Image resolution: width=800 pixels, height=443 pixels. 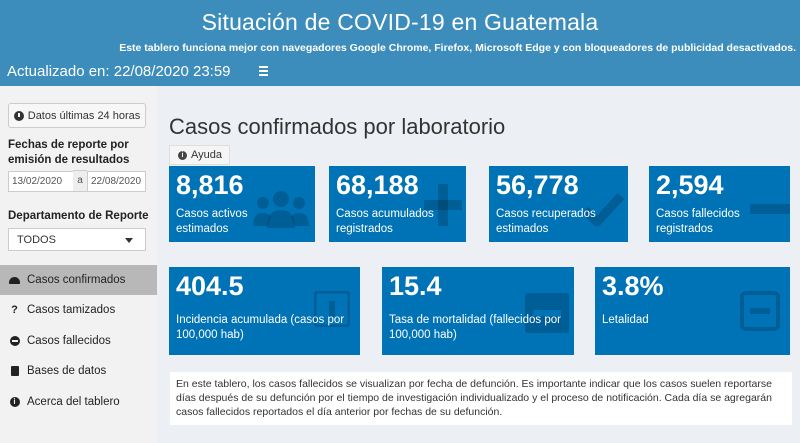 What do you see at coordinates (212, 221) in the screenshot?
I see `value-box-caption: Casos activos estimados` at bounding box center [212, 221].